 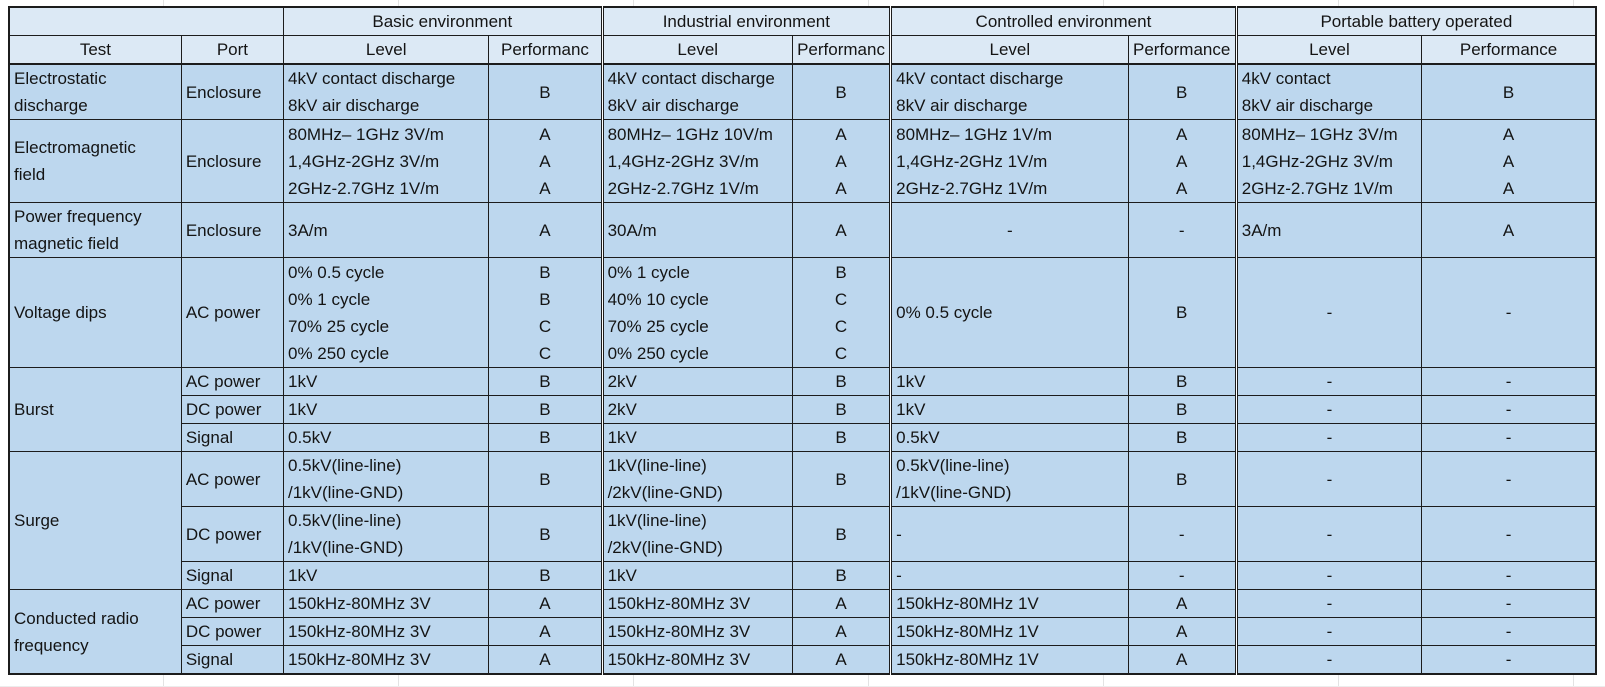 I want to click on header-portable-performance: Performance, so click(x=1509, y=50).